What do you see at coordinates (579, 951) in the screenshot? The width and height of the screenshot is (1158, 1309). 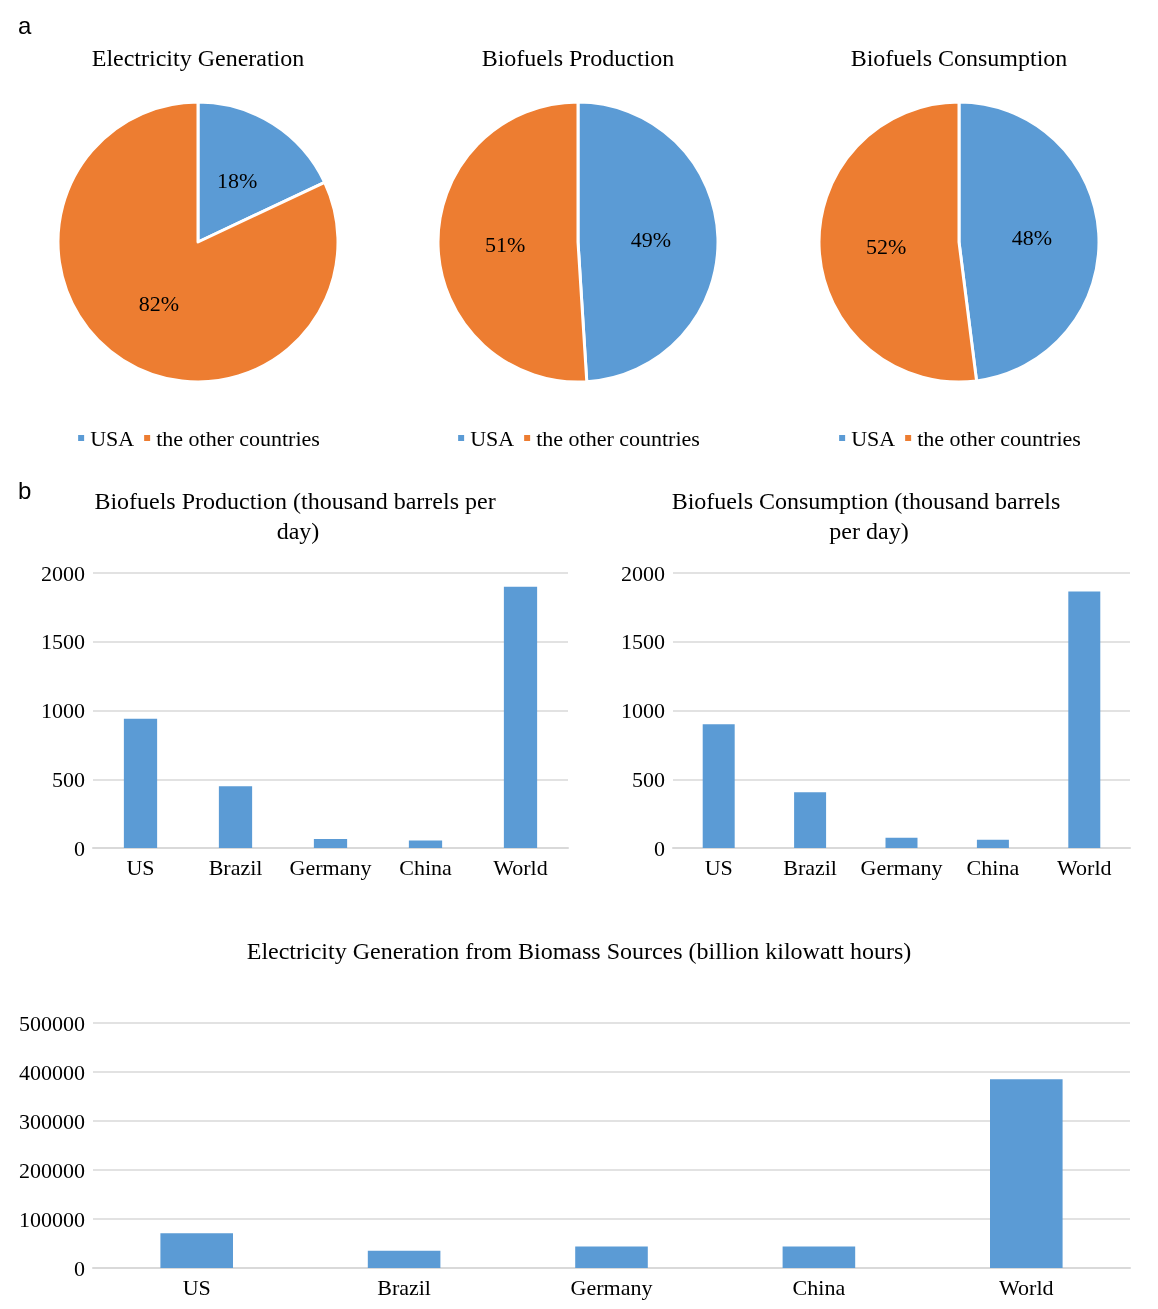 I see `chart-title: Electricity Generation from Biomass Sources (billion kilowatt hours)` at bounding box center [579, 951].